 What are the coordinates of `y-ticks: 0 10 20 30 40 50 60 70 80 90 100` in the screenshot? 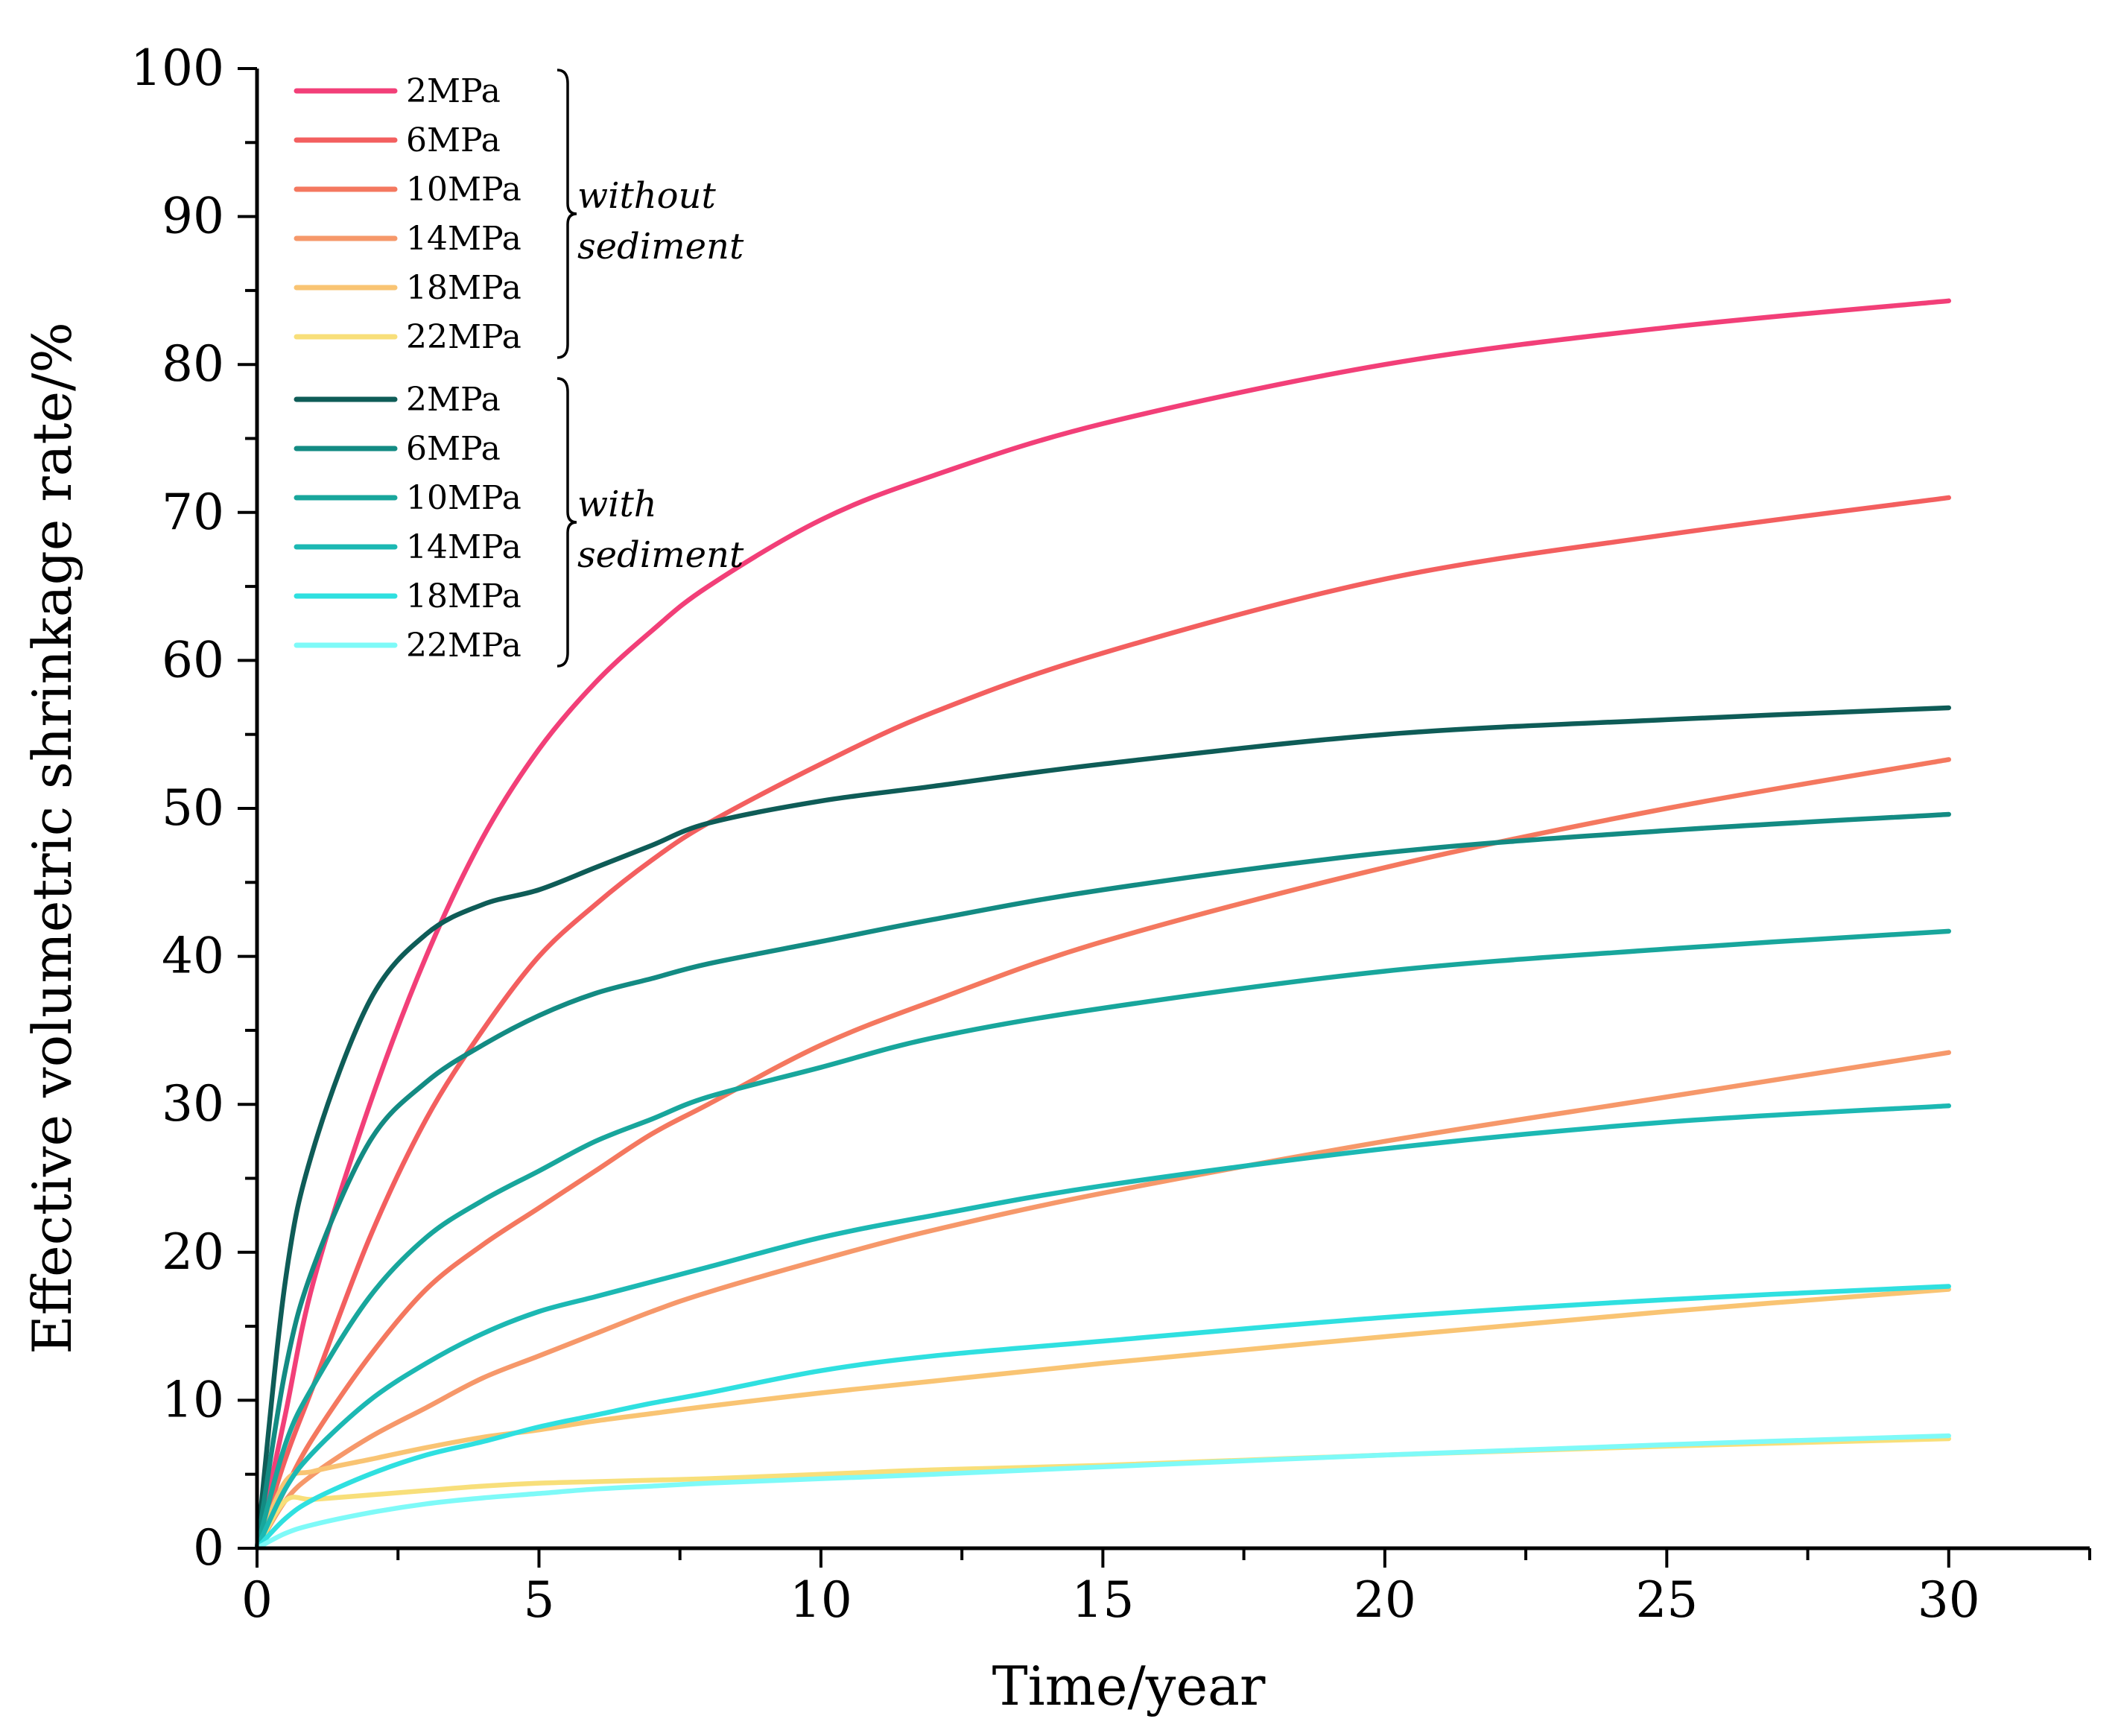 It's located at (193, 808).